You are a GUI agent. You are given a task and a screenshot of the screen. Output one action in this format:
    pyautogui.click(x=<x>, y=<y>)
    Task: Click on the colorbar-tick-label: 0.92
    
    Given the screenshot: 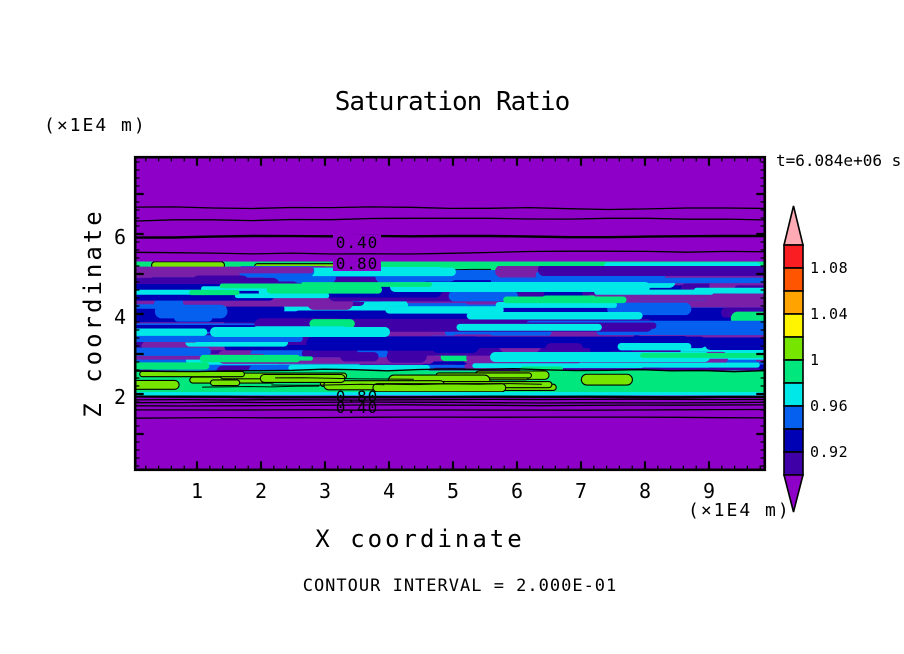 What is the action you would take?
    pyautogui.click(x=829, y=452)
    